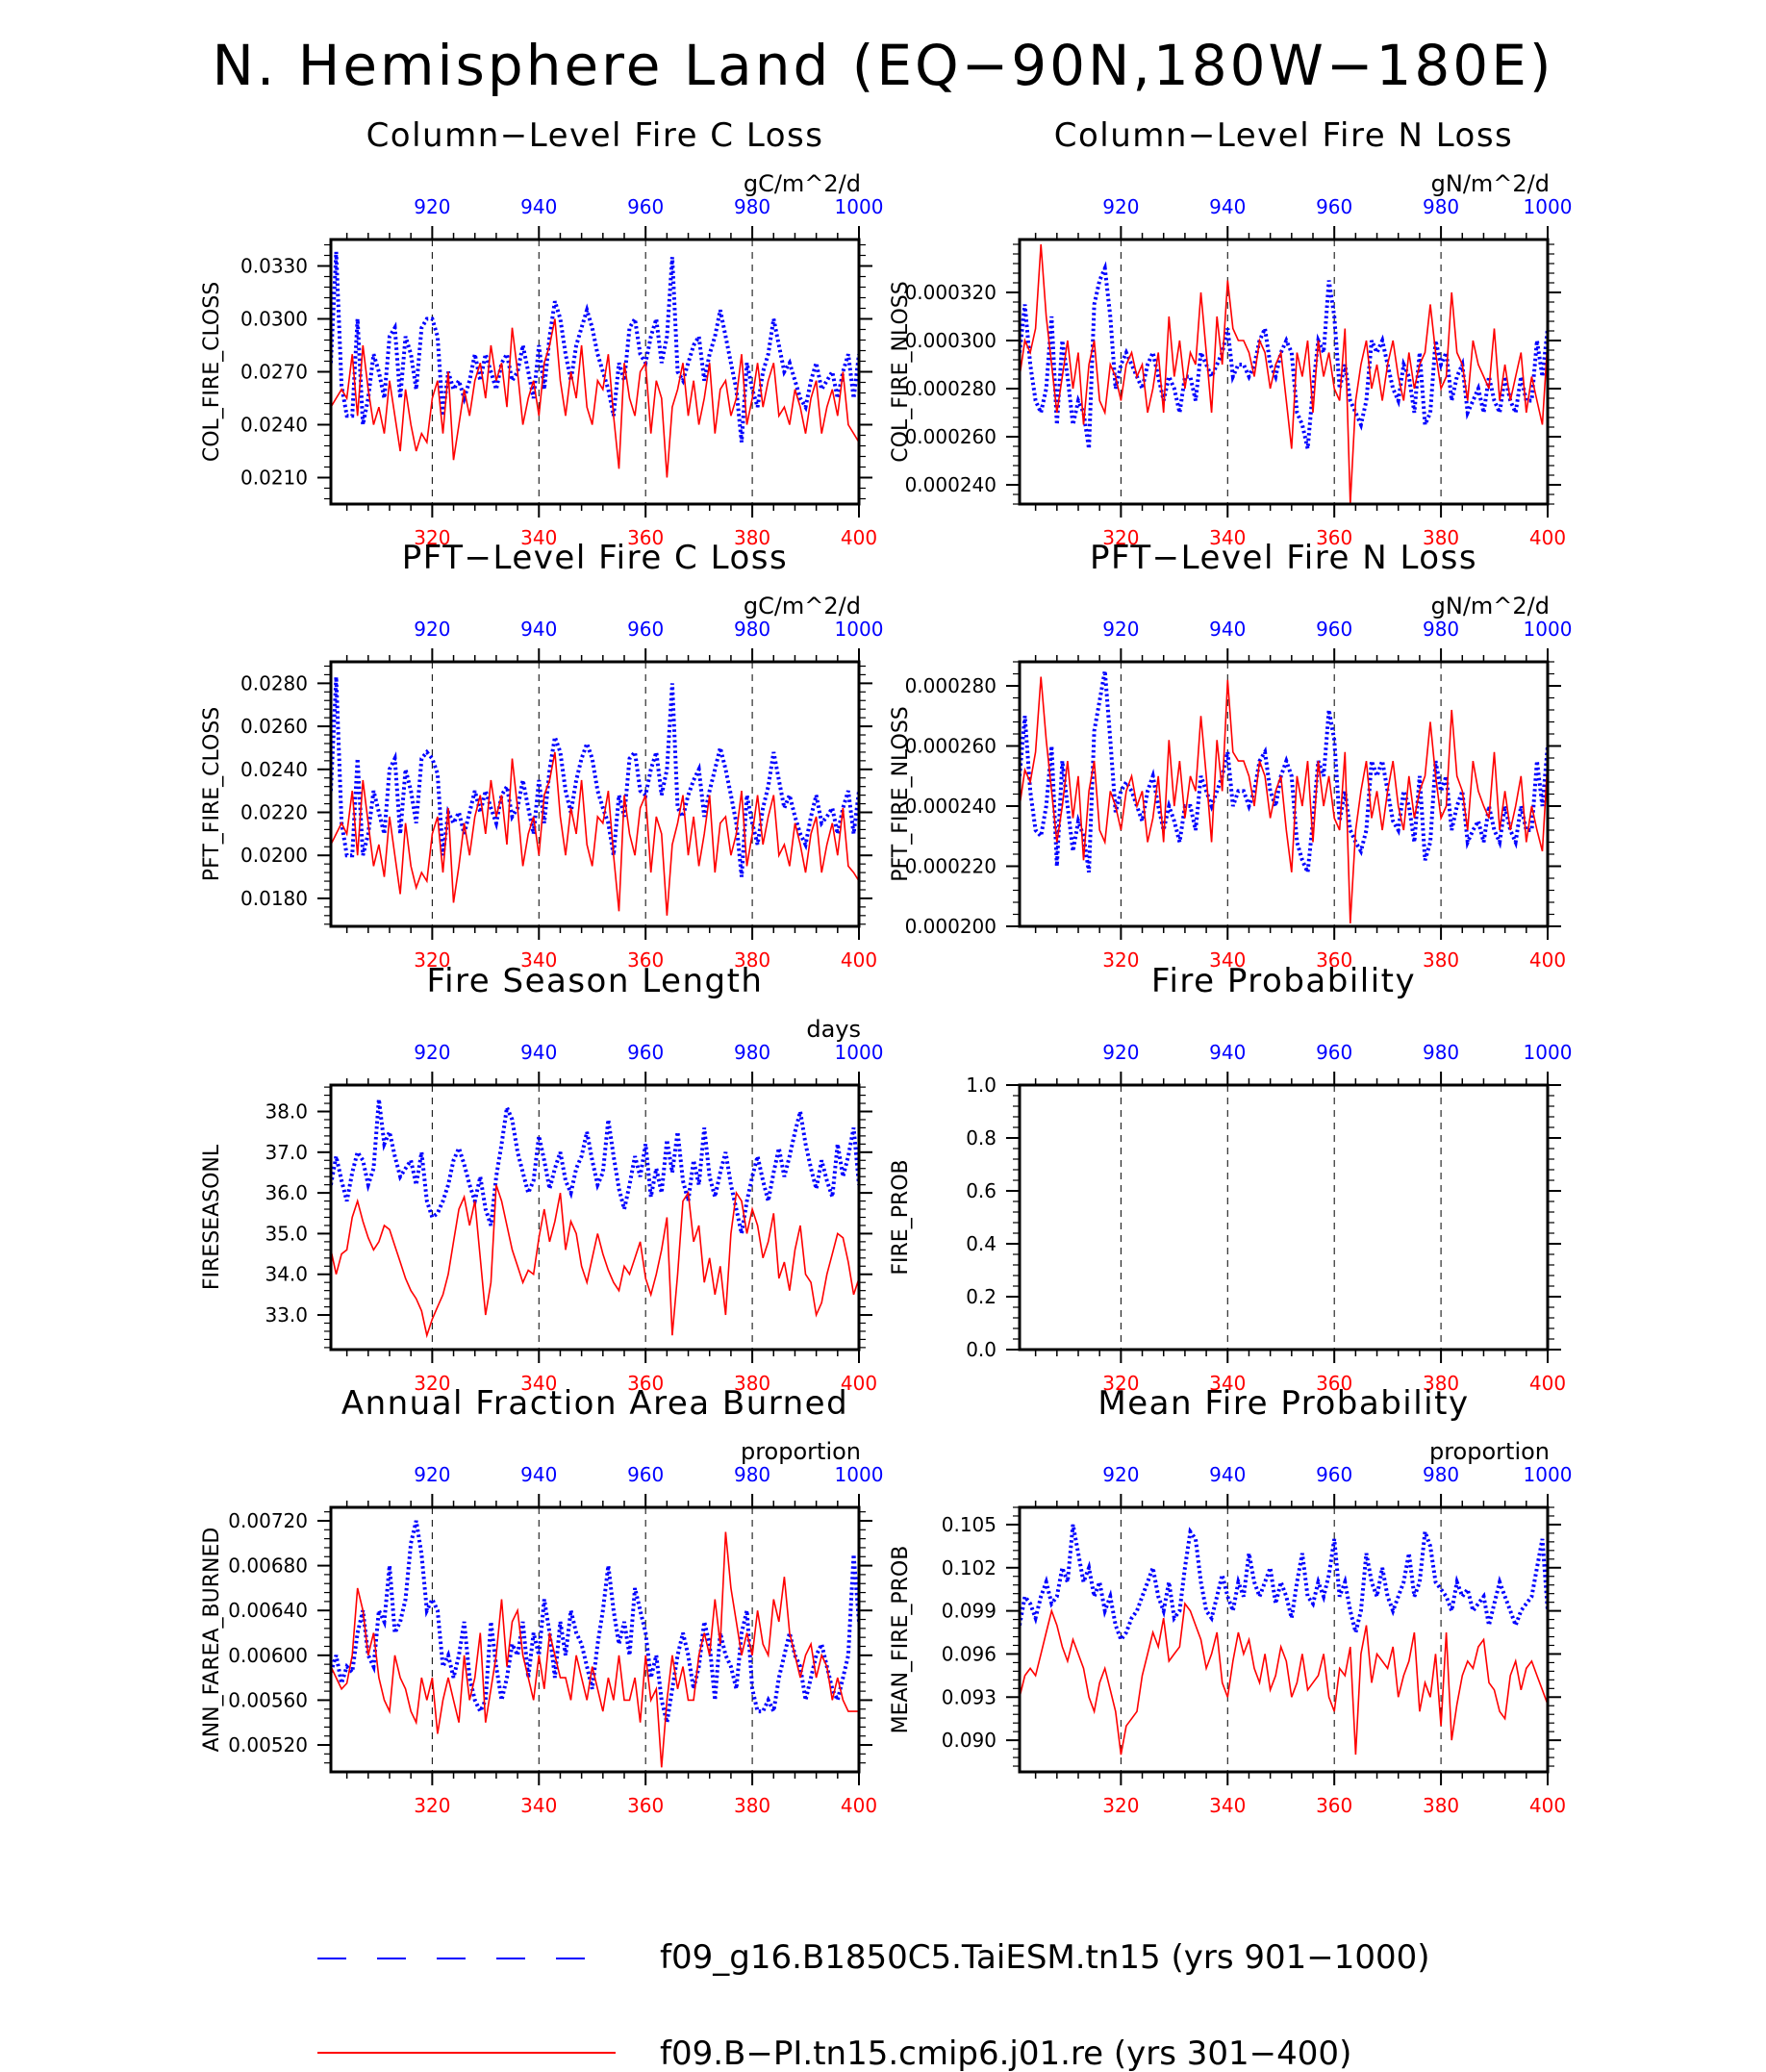 The image size is (1766, 2072). What do you see at coordinates (274, 372) in the screenshot?
I see `y-tick-label: 0.0270` at bounding box center [274, 372].